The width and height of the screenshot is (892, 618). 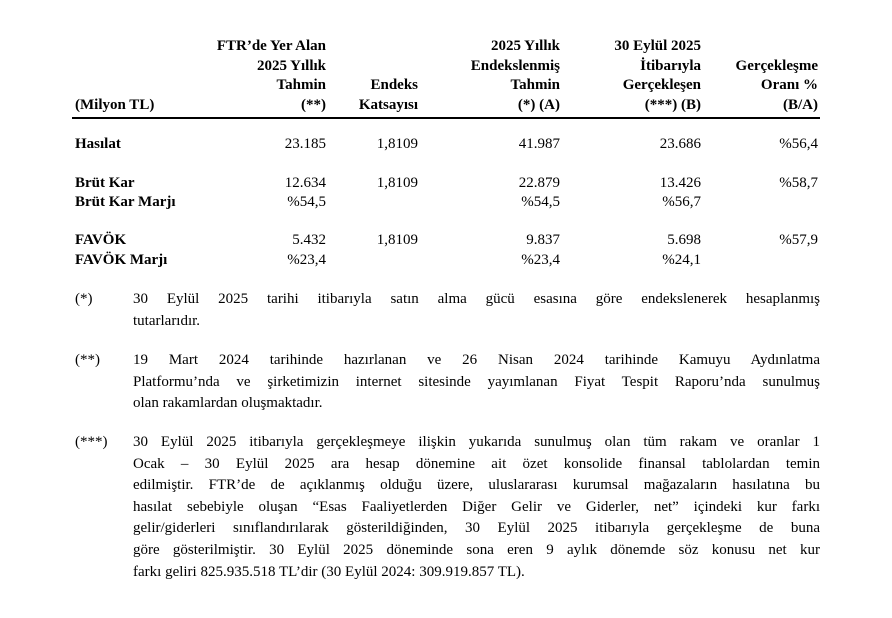 I want to click on column-header-line: (Milyon TL), so click(x=115, y=104).